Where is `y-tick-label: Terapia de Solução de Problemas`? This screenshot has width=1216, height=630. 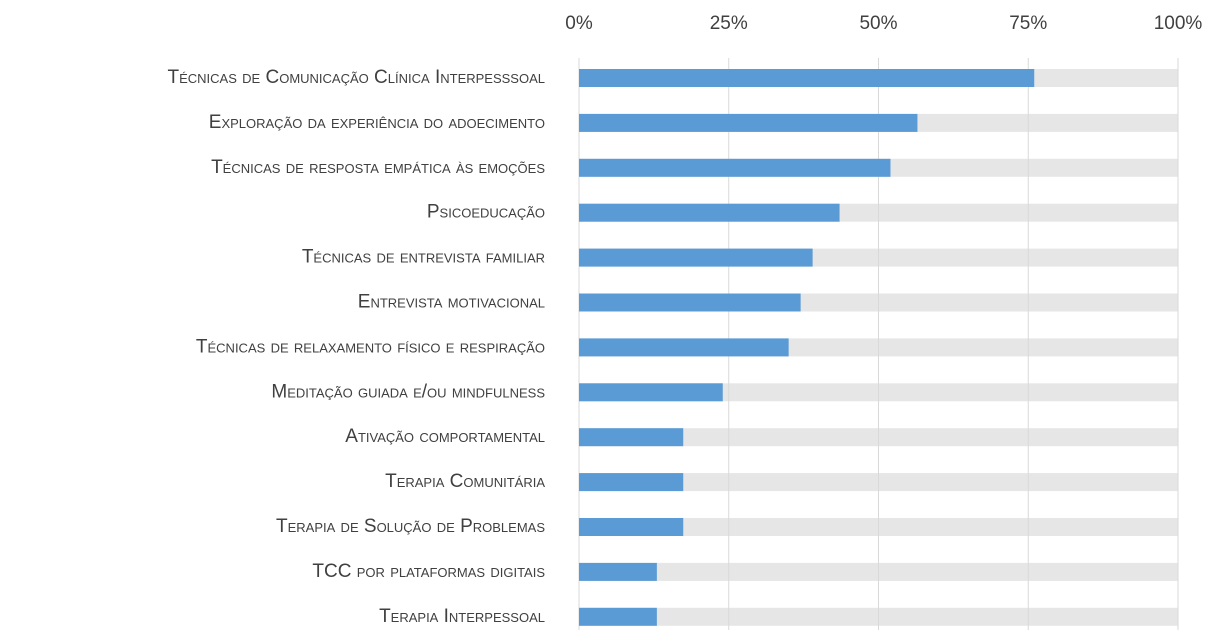
y-tick-label: Terapia de Solução de Problemas is located at coordinates (410, 526).